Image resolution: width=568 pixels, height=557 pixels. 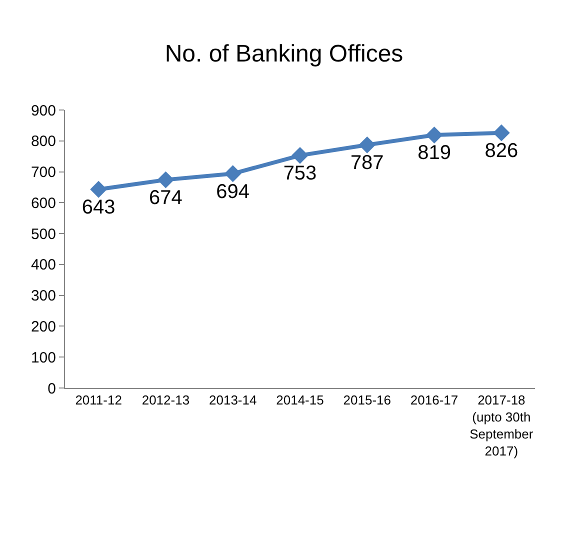 I want to click on y-tick-label: 200, so click(x=43, y=327).